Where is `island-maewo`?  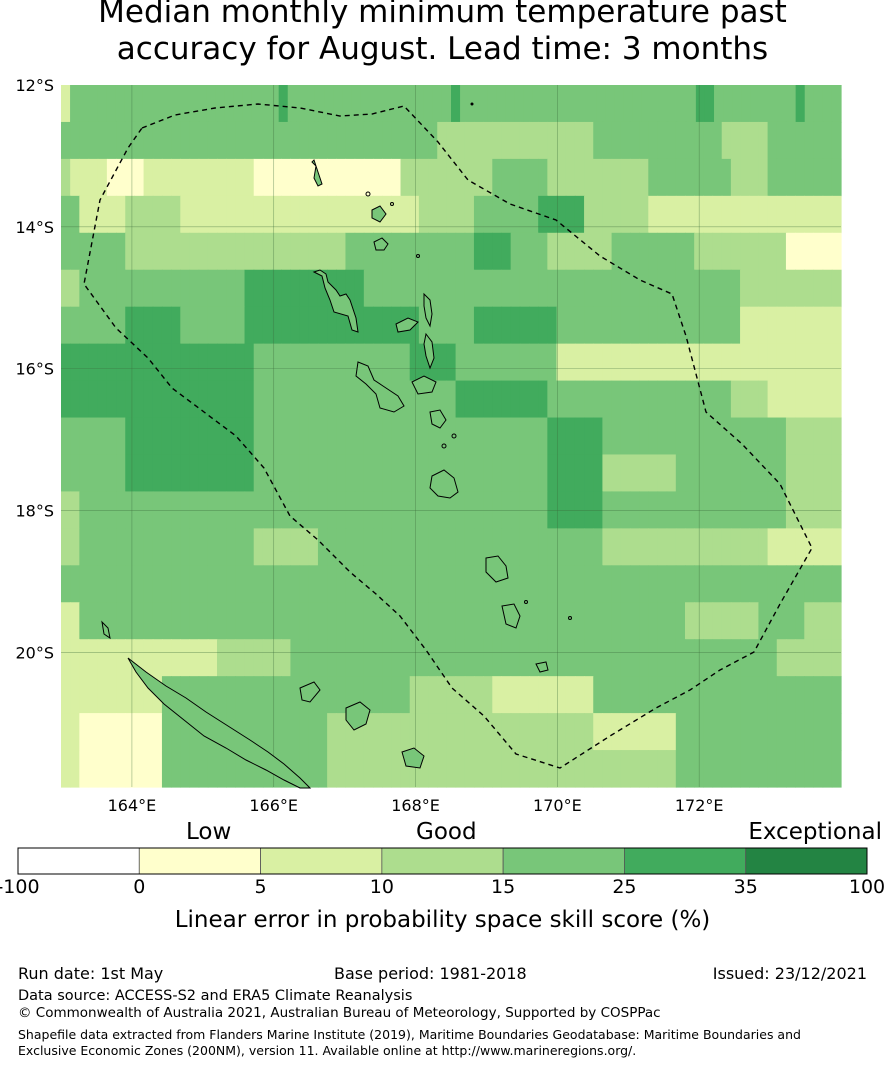
island-maewo is located at coordinates (428, 310).